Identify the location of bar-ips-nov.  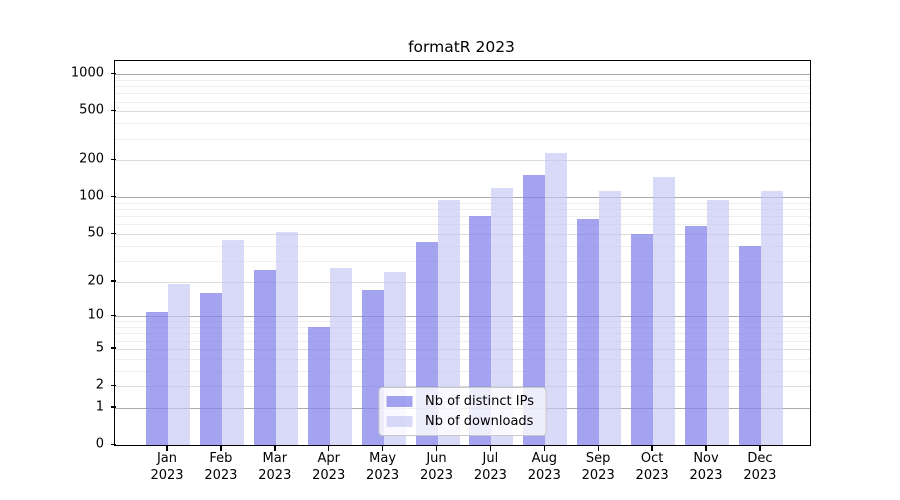
(696, 335).